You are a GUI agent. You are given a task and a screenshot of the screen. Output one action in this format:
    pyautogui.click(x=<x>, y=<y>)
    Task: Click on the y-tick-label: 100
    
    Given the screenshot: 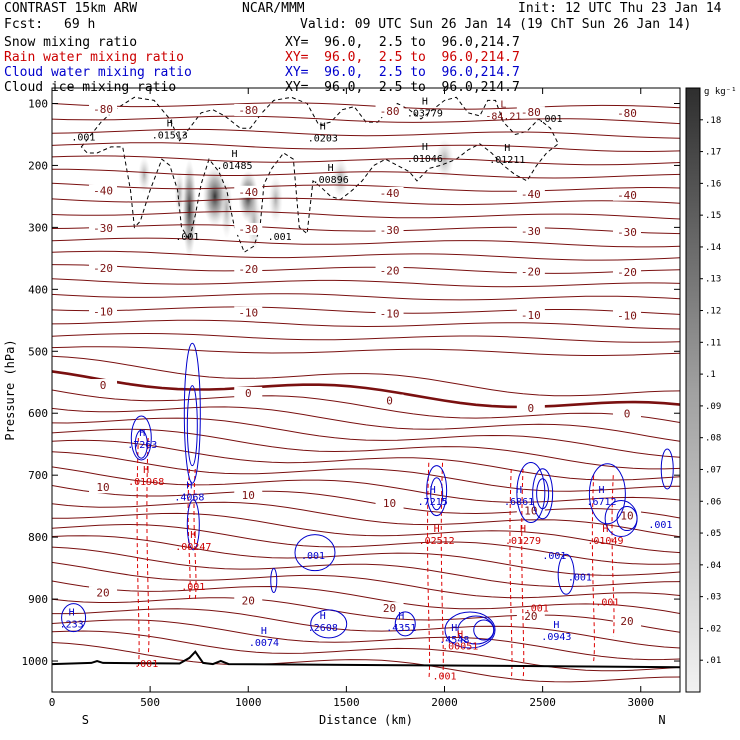 What is the action you would take?
    pyautogui.click(x=38, y=103)
    